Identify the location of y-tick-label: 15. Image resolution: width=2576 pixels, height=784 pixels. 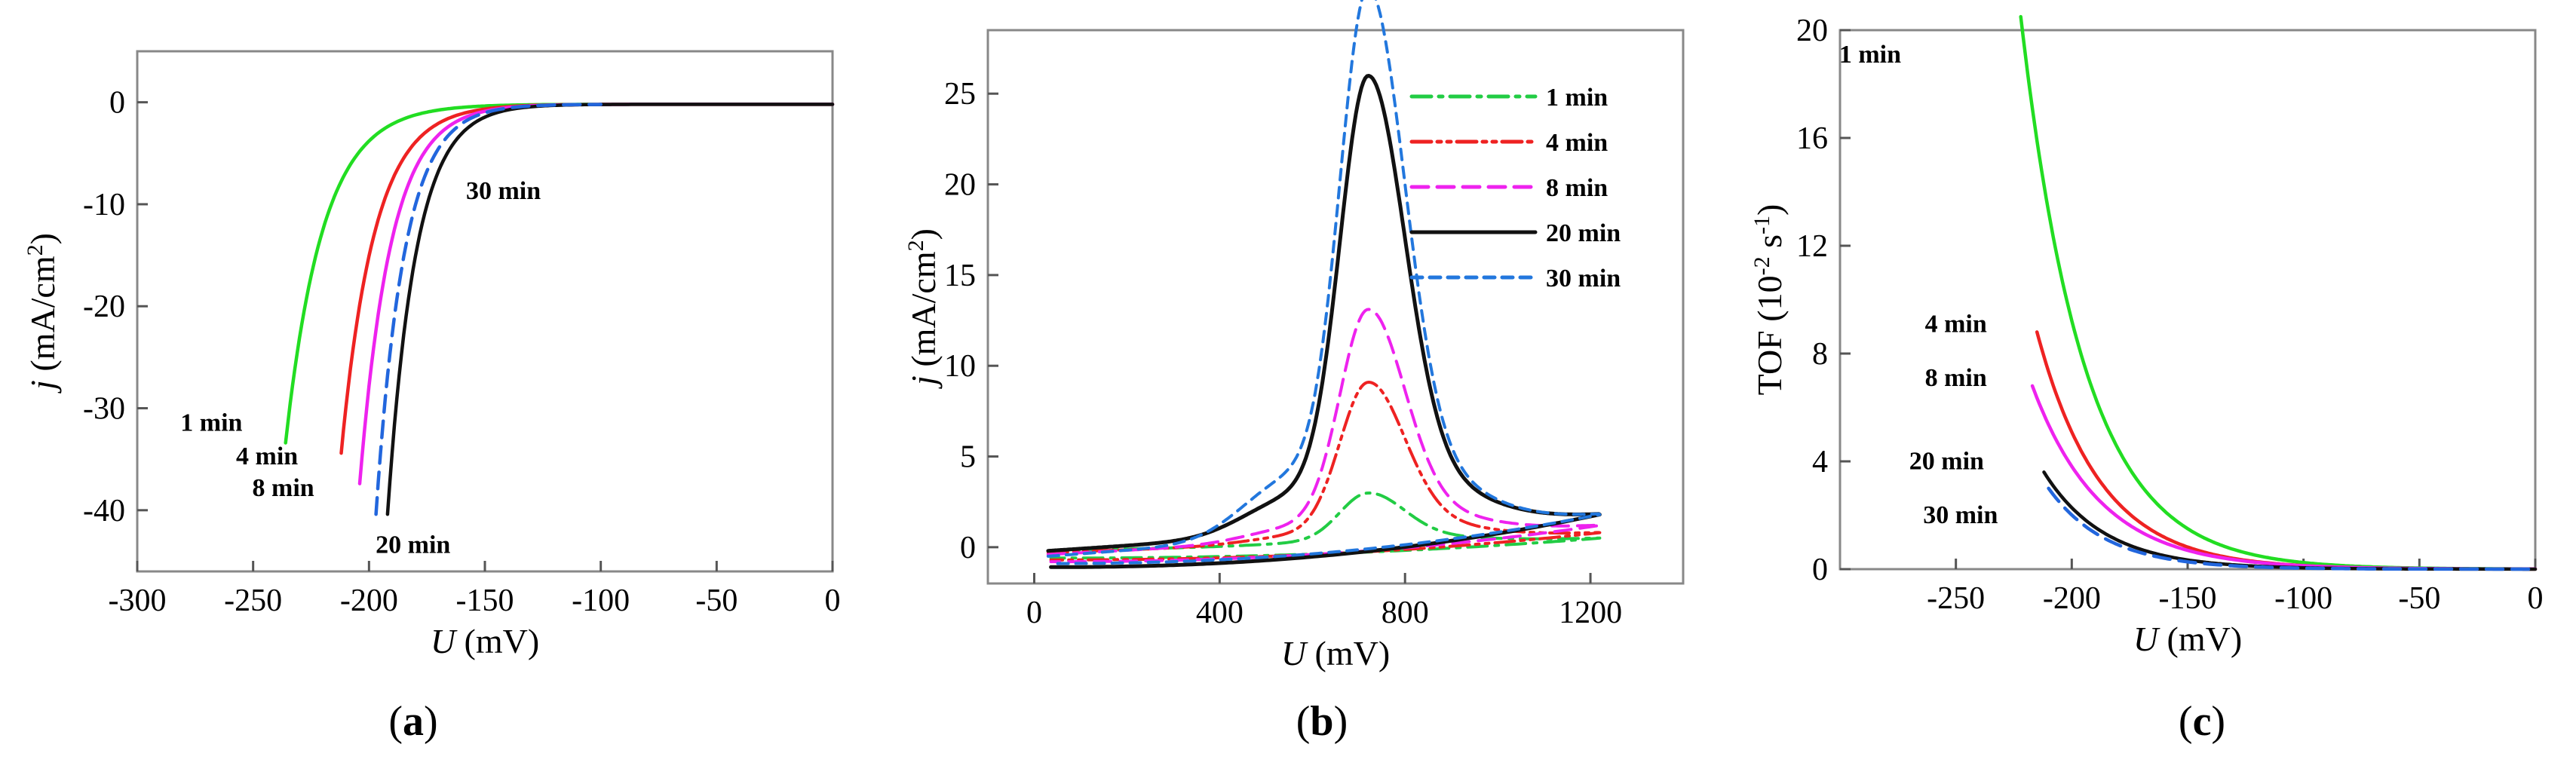
(960, 276).